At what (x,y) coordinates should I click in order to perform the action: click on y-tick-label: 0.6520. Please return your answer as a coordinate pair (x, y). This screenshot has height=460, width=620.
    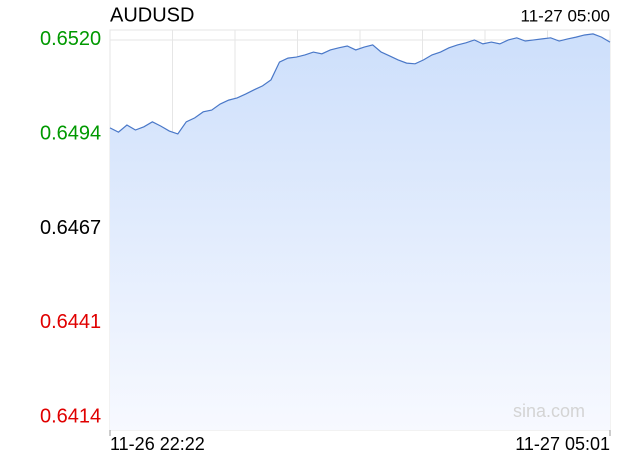
    Looking at the image, I should click on (70, 39).